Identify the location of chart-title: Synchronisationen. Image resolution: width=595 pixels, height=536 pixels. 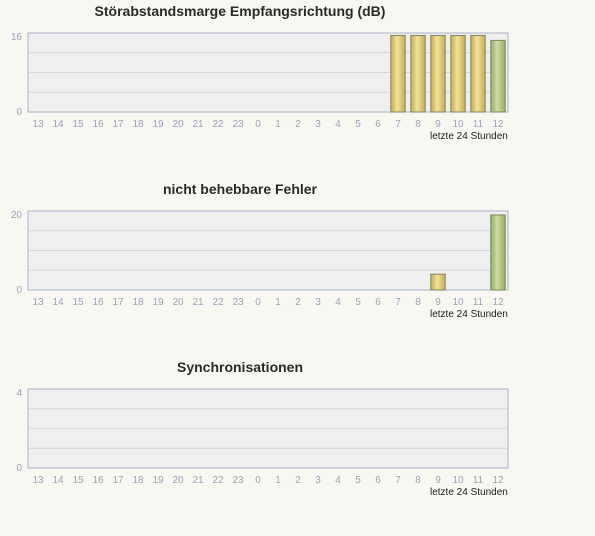
(240, 367).